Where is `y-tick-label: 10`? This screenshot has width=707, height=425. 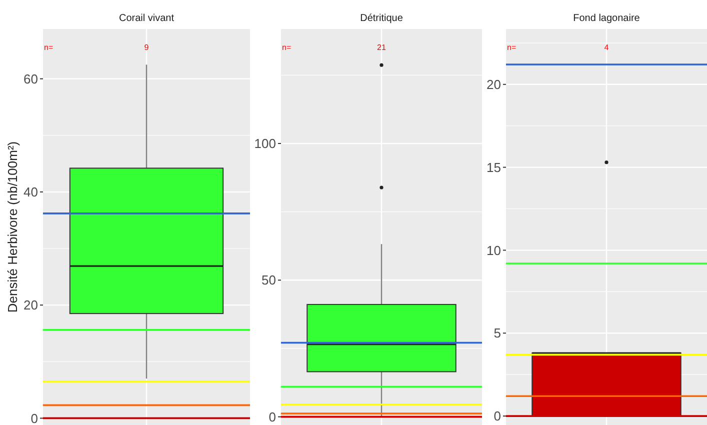
y-tick-label: 10 is located at coordinates (493, 250).